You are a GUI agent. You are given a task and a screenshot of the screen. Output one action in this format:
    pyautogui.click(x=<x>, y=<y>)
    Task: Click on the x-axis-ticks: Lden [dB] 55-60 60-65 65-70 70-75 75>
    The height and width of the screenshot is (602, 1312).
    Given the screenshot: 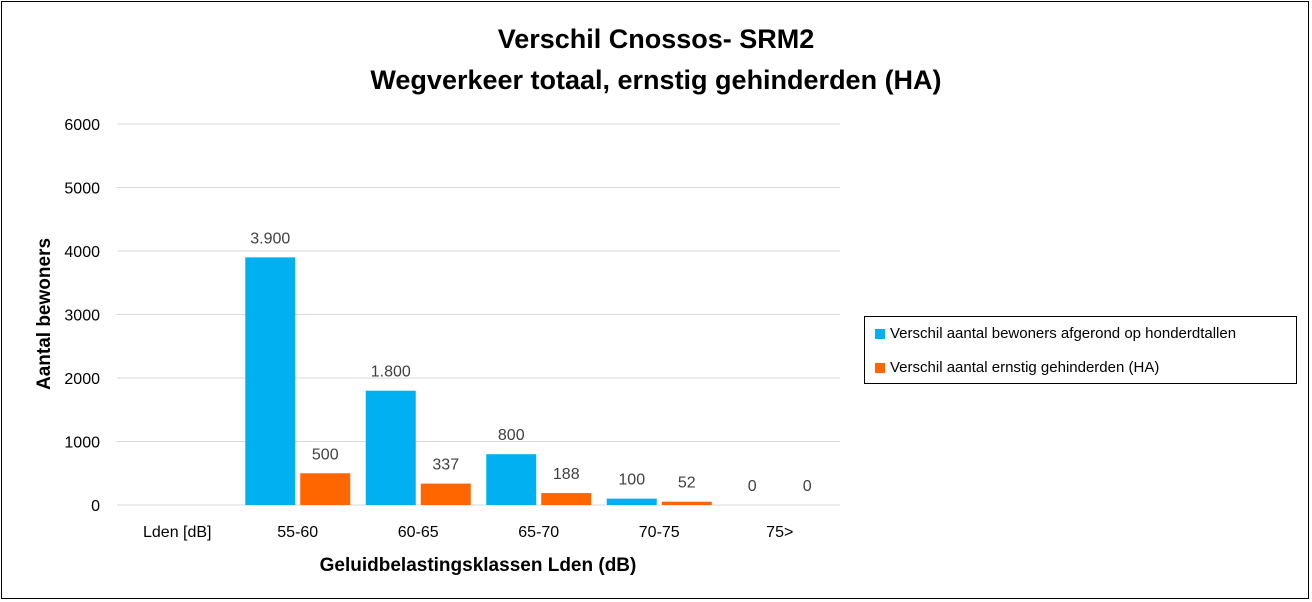 What is the action you would take?
    pyautogui.click(x=468, y=532)
    